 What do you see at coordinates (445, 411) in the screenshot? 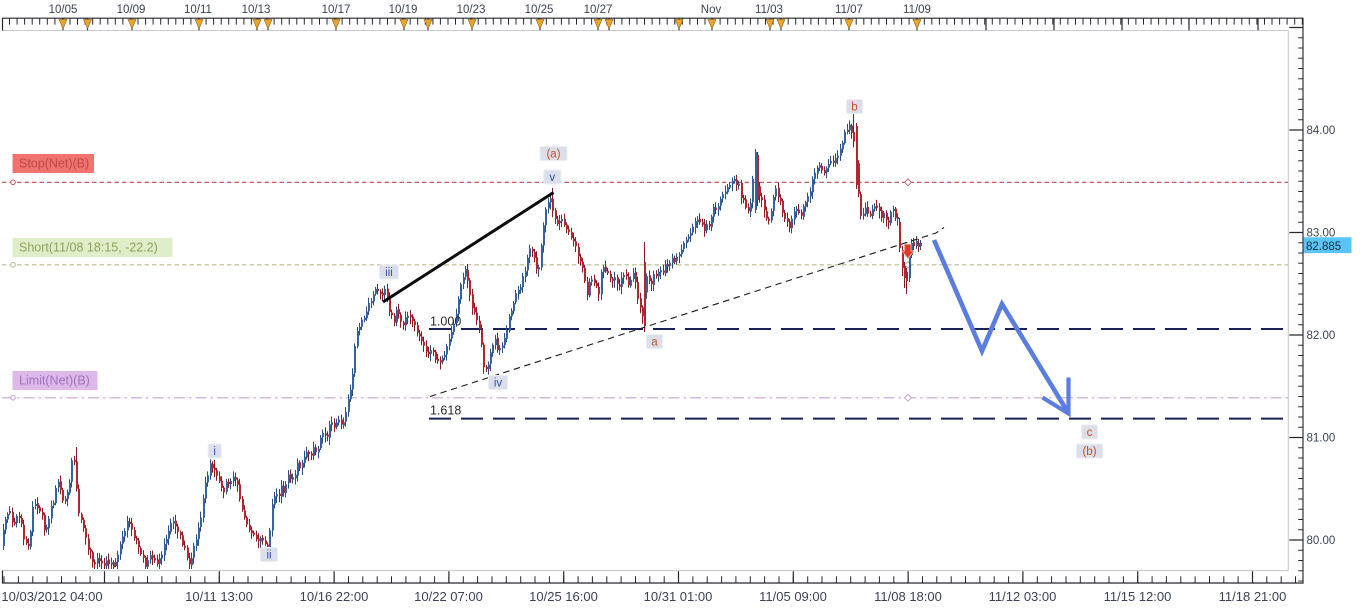
I see `svg-text: 1.618` at bounding box center [445, 411].